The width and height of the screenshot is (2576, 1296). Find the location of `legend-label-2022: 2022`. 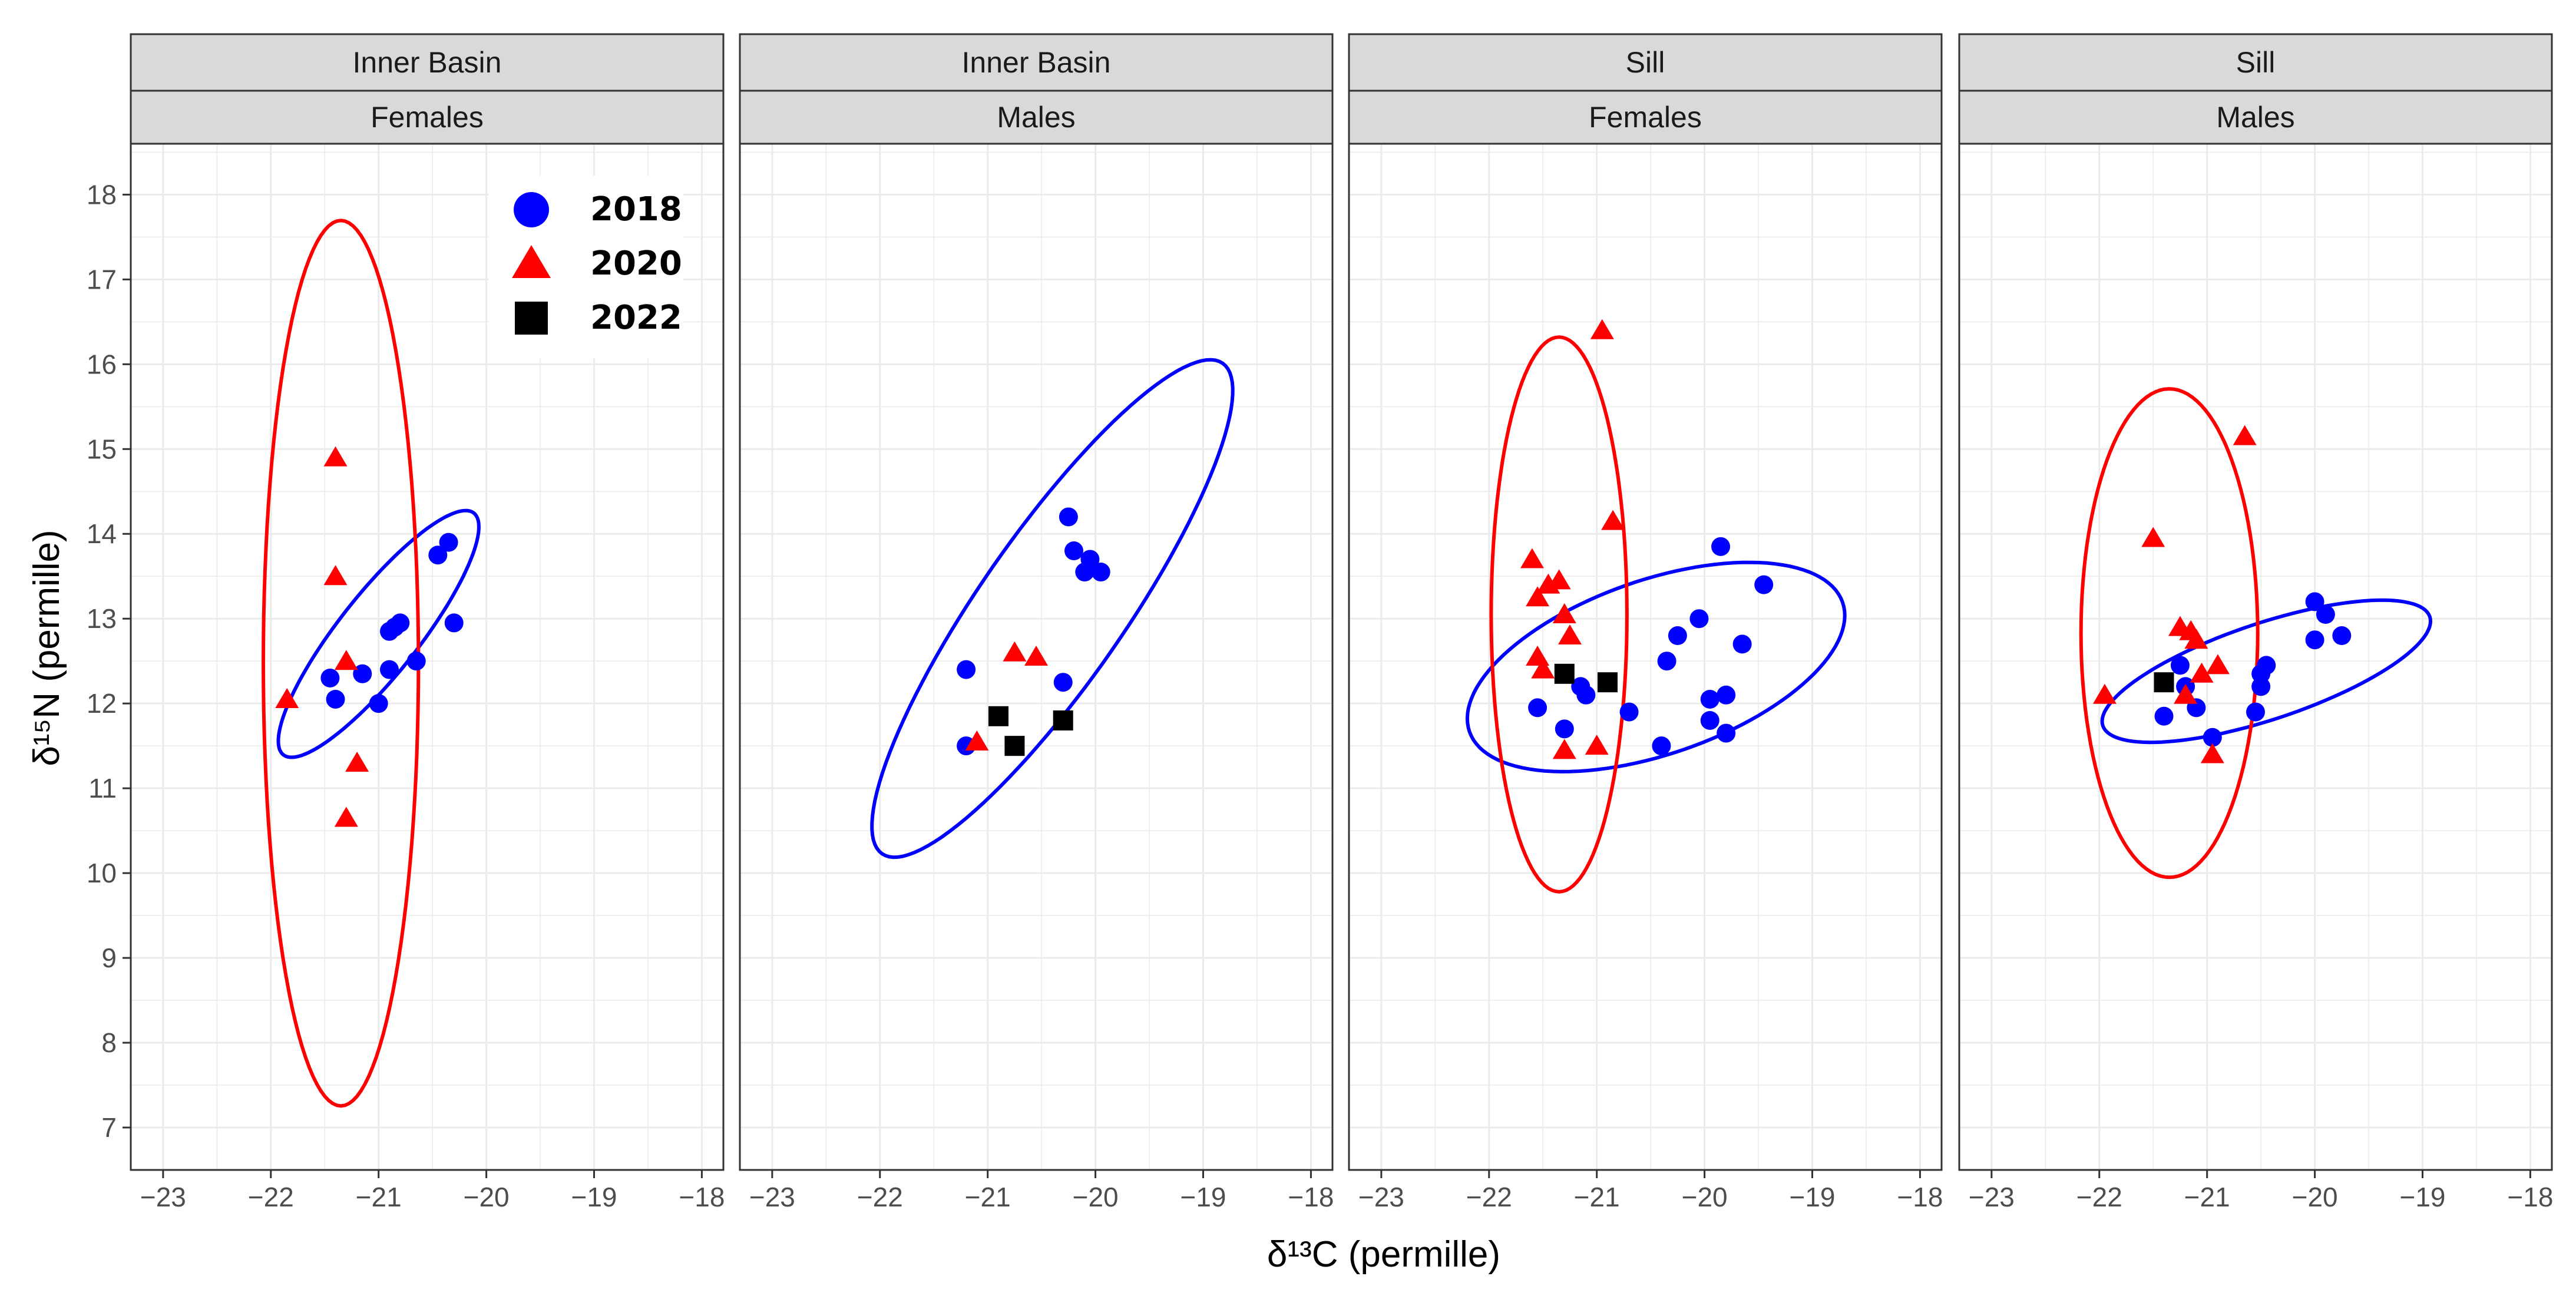

legend-label-2022: 2022 is located at coordinates (636, 318).